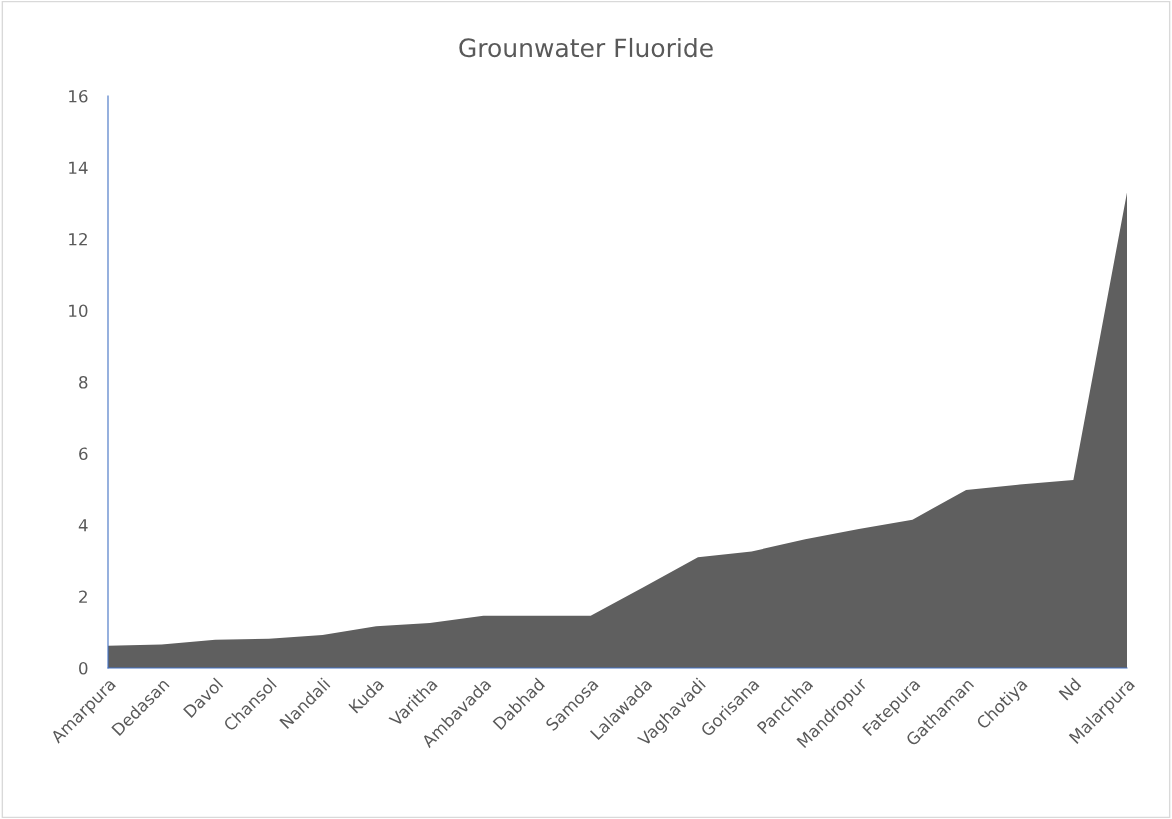  What do you see at coordinates (78, 96) in the screenshot?
I see `y-tick-label: 16` at bounding box center [78, 96].